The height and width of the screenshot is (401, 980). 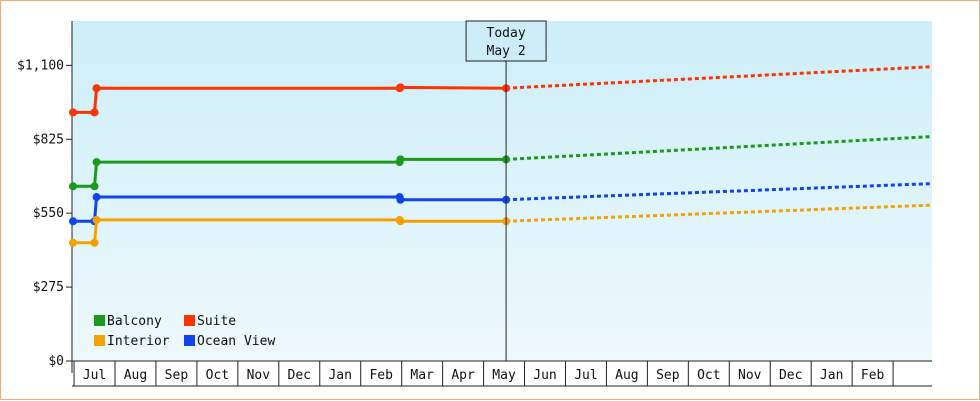 What do you see at coordinates (422, 375) in the screenshot?
I see `month-label: Mar` at bounding box center [422, 375].